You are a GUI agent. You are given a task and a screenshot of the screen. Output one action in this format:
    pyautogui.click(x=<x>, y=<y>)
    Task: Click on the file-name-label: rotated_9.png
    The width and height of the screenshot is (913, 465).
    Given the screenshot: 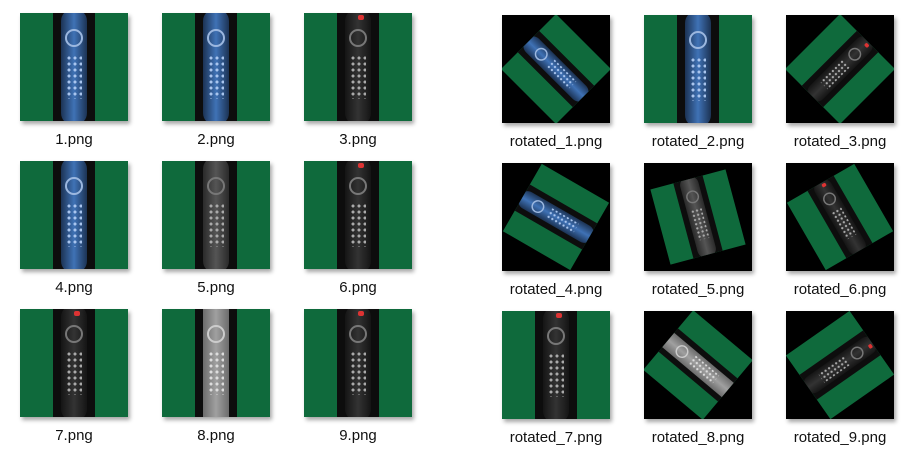 What is the action you would take?
    pyautogui.click(x=840, y=437)
    